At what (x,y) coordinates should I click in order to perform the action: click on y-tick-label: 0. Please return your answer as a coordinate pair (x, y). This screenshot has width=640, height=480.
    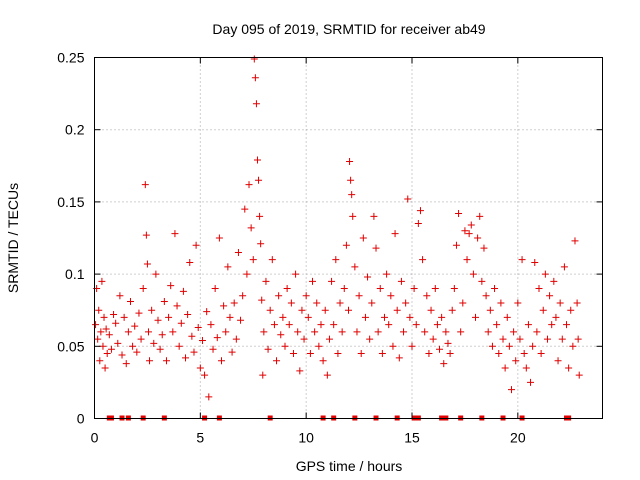
    Looking at the image, I should click on (81, 419).